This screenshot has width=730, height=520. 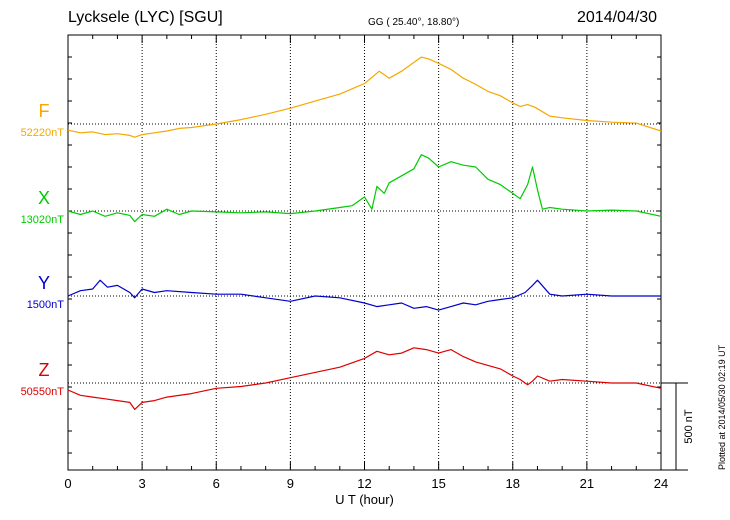 What do you see at coordinates (44, 283) in the screenshot?
I see `series-name-y: Y` at bounding box center [44, 283].